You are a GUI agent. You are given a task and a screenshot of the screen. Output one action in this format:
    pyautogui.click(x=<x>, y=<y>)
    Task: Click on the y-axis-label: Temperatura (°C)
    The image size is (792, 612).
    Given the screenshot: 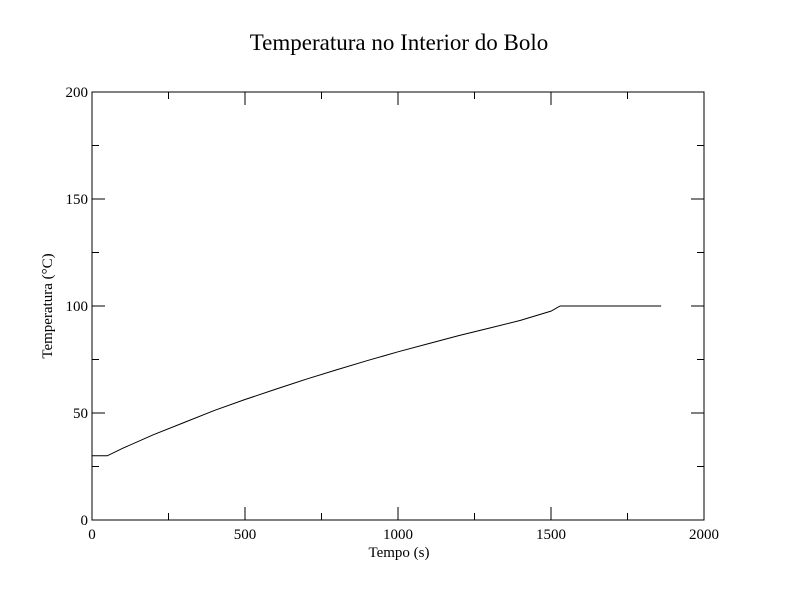 What is the action you would take?
    pyautogui.click(x=48, y=305)
    